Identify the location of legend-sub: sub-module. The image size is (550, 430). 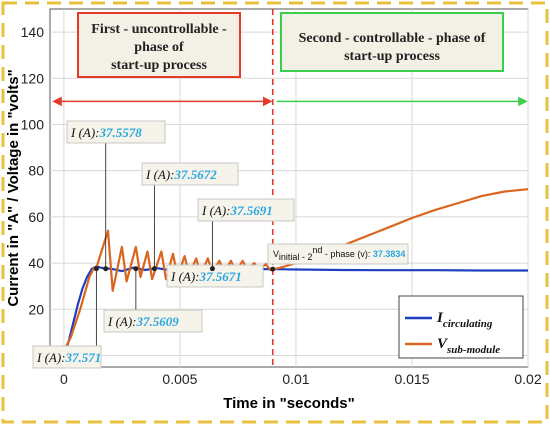
(473, 350).